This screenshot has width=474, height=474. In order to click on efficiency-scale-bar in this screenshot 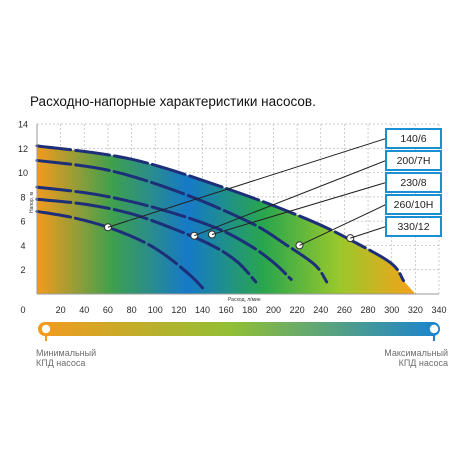, I will do `click(239, 329)`.